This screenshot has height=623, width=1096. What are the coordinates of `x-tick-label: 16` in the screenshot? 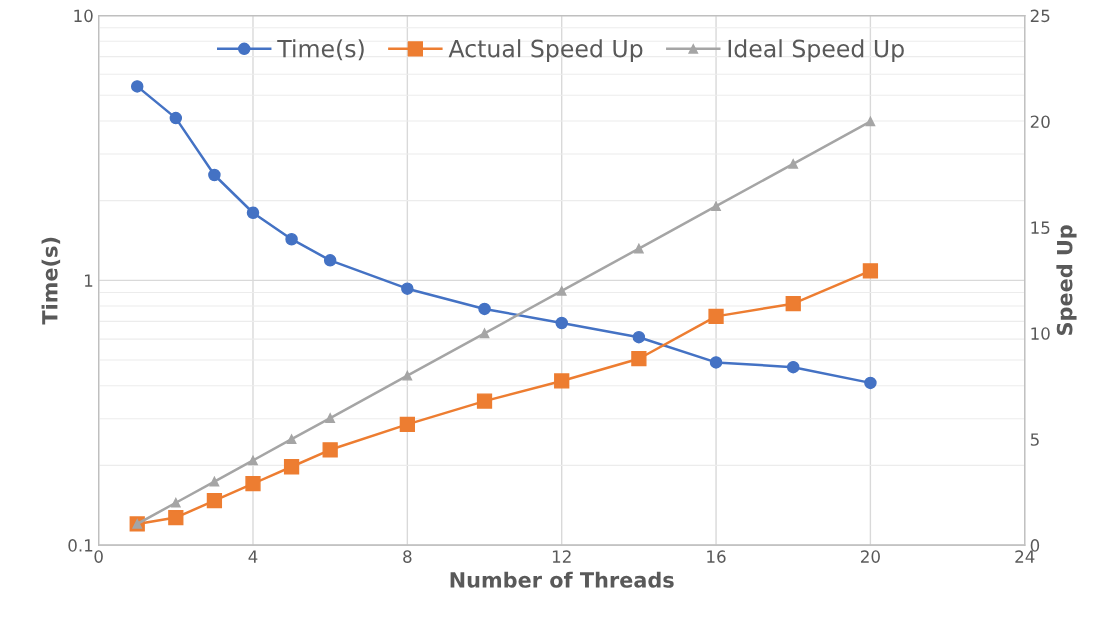 It's located at (716, 556).